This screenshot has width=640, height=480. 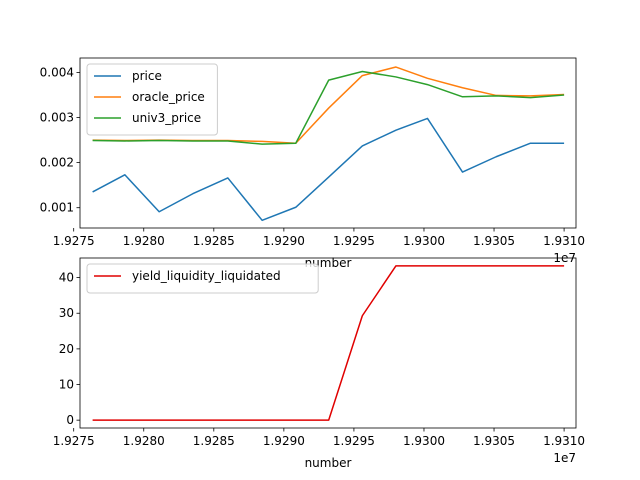 I want to click on series-line-univ3_price, so click(x=328, y=107).